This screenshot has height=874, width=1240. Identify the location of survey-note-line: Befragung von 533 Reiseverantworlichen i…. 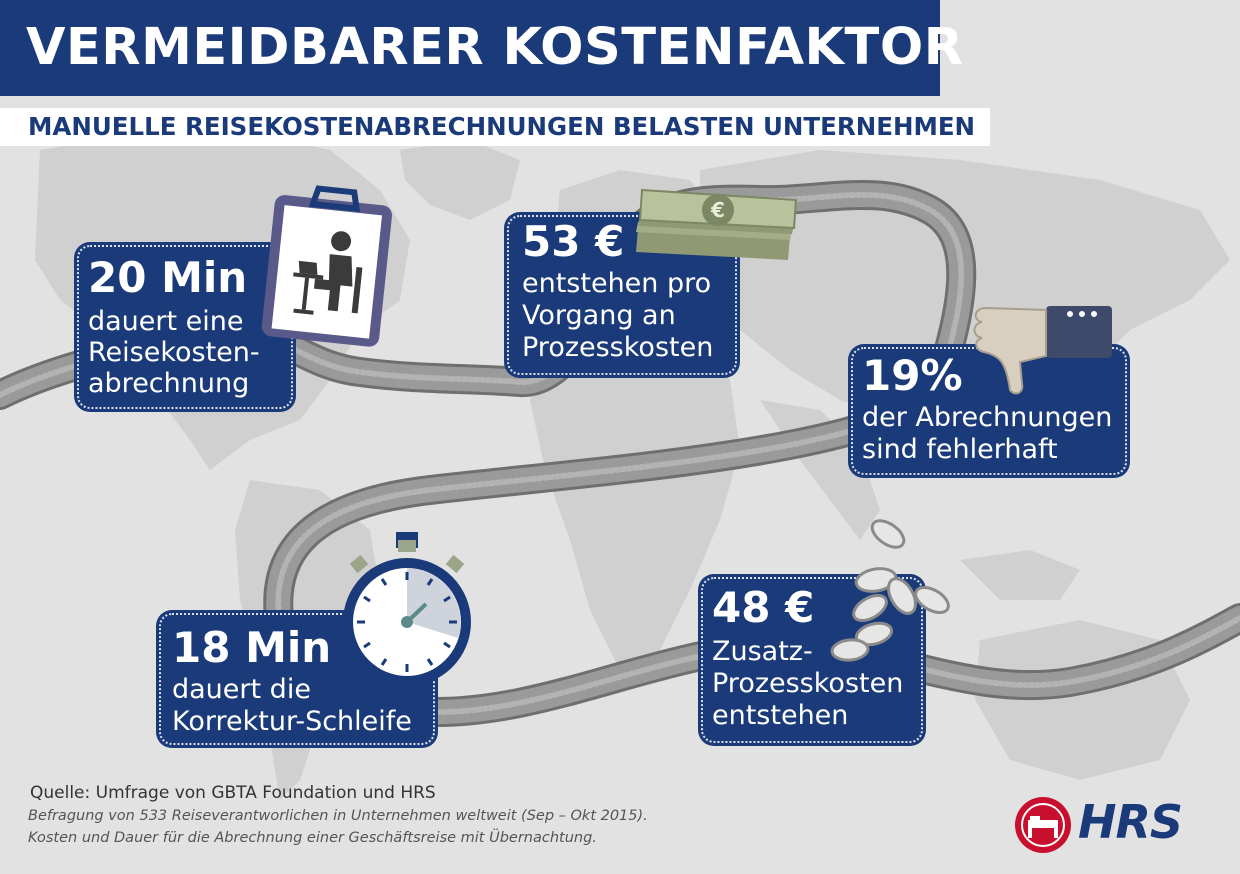
(338, 816).